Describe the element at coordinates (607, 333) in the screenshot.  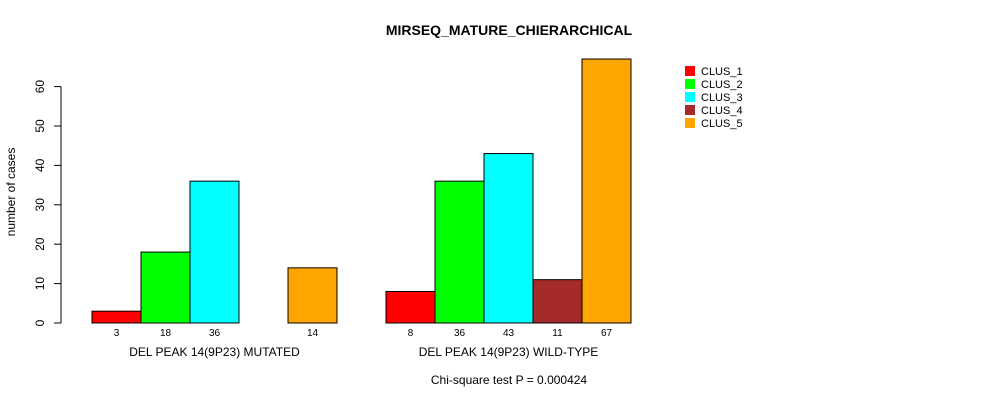
I see `bar-value-label: 67` at that location.